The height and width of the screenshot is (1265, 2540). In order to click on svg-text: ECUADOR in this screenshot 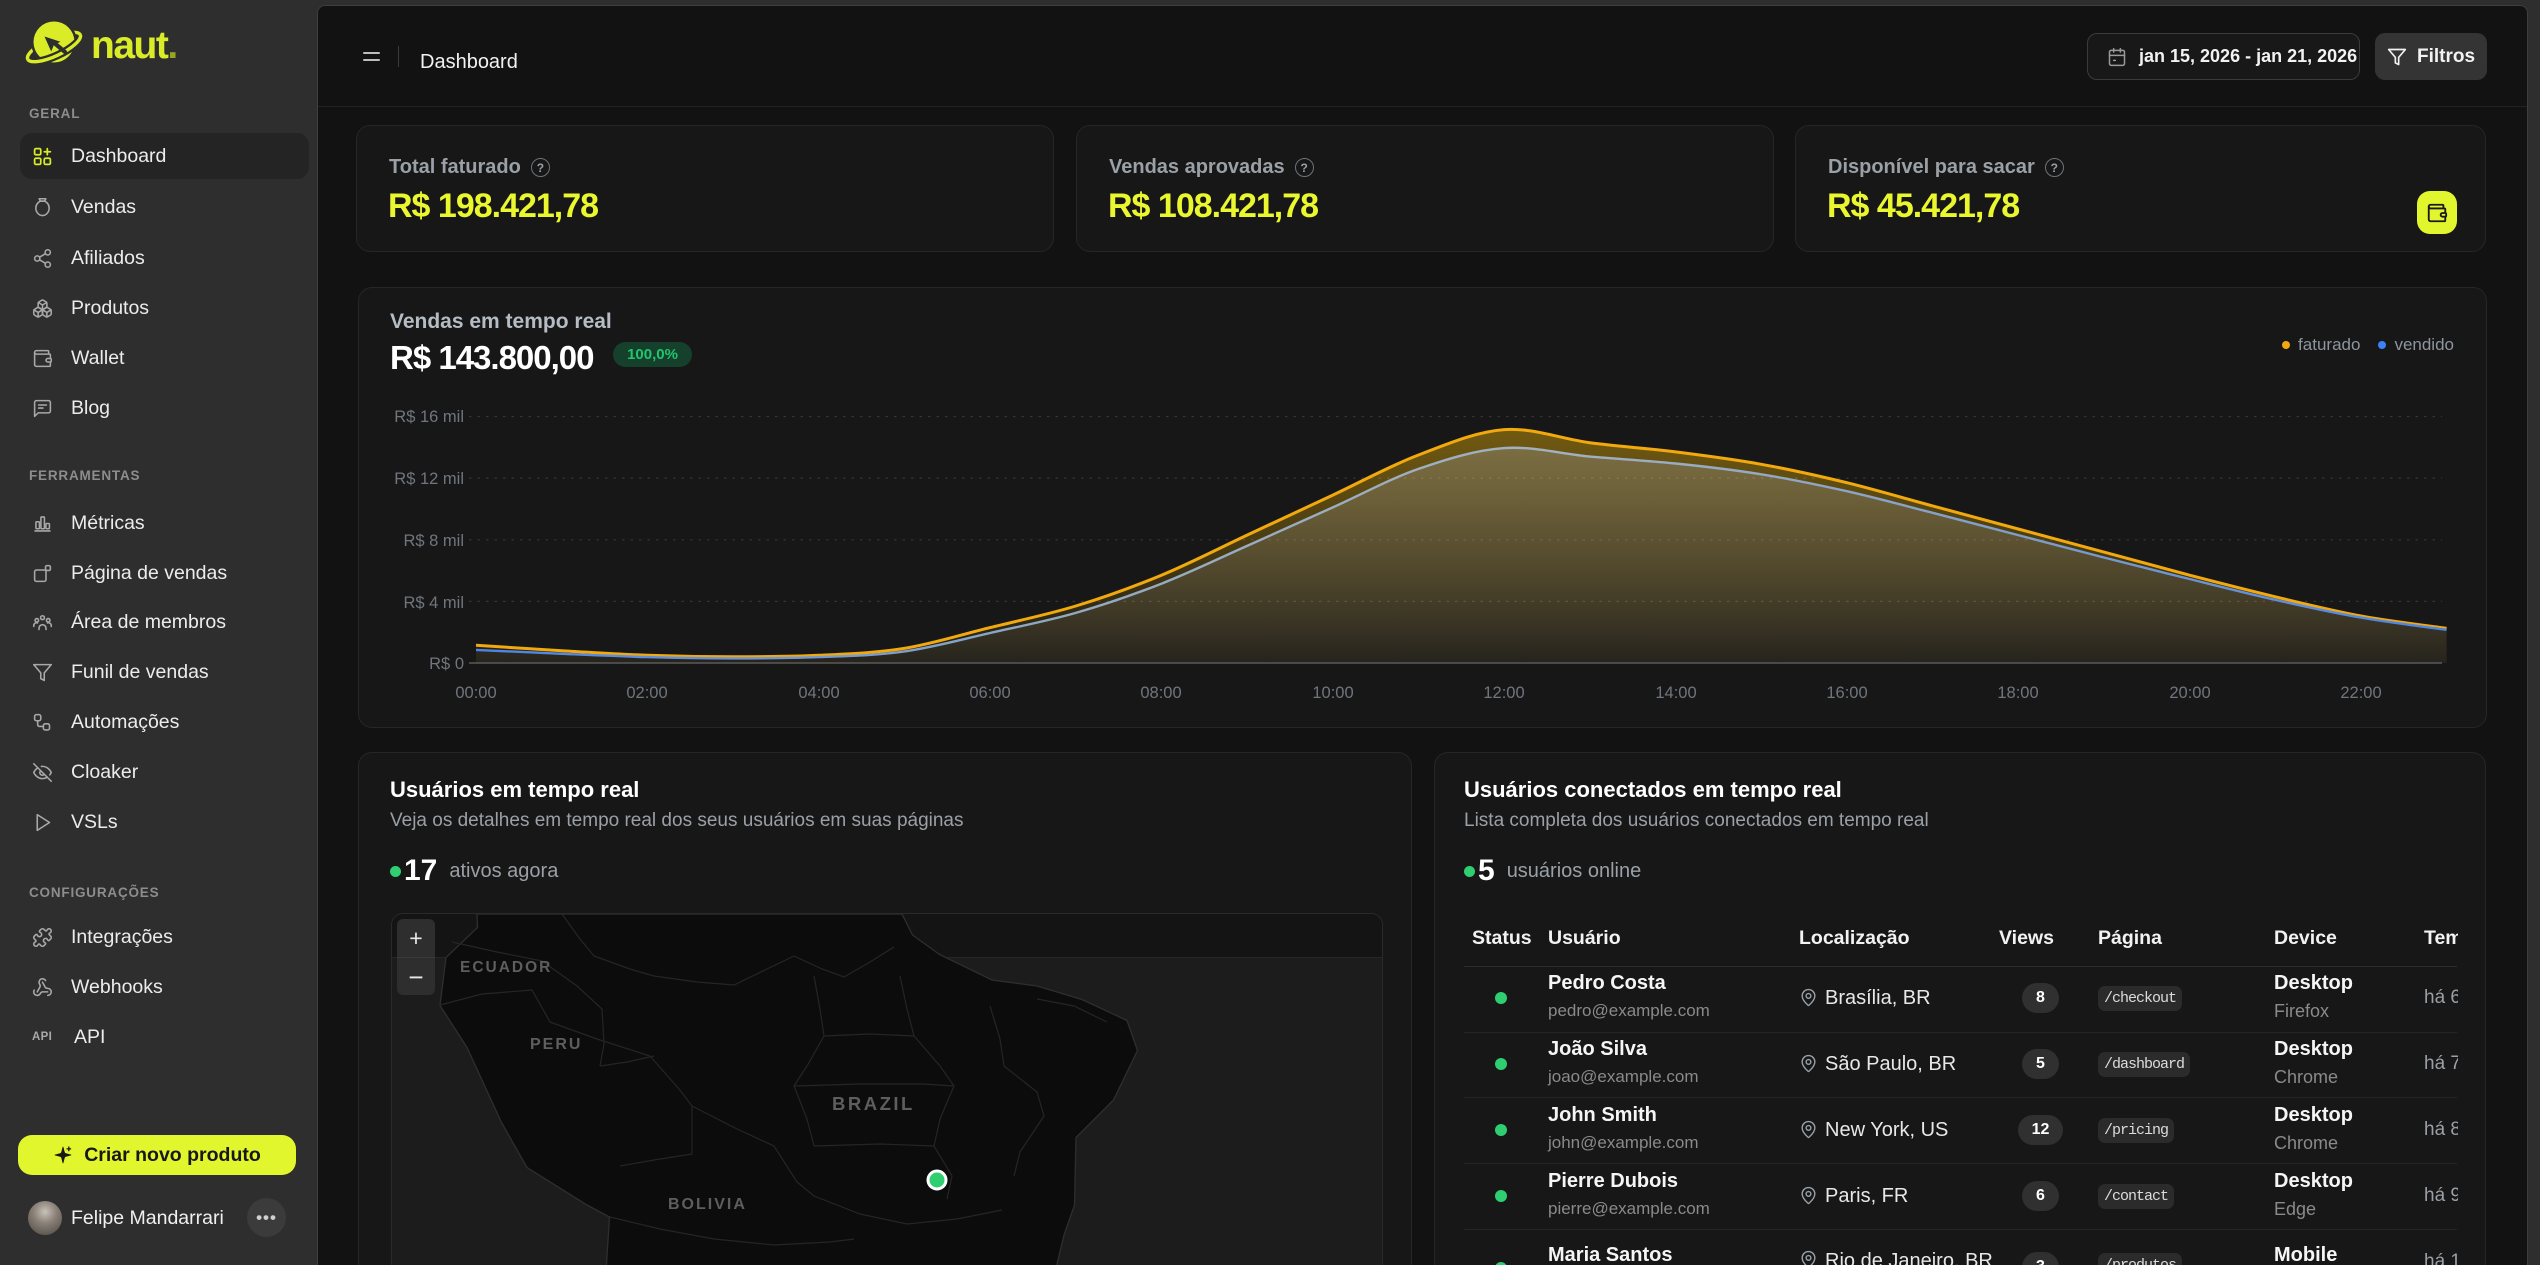, I will do `click(506, 967)`.